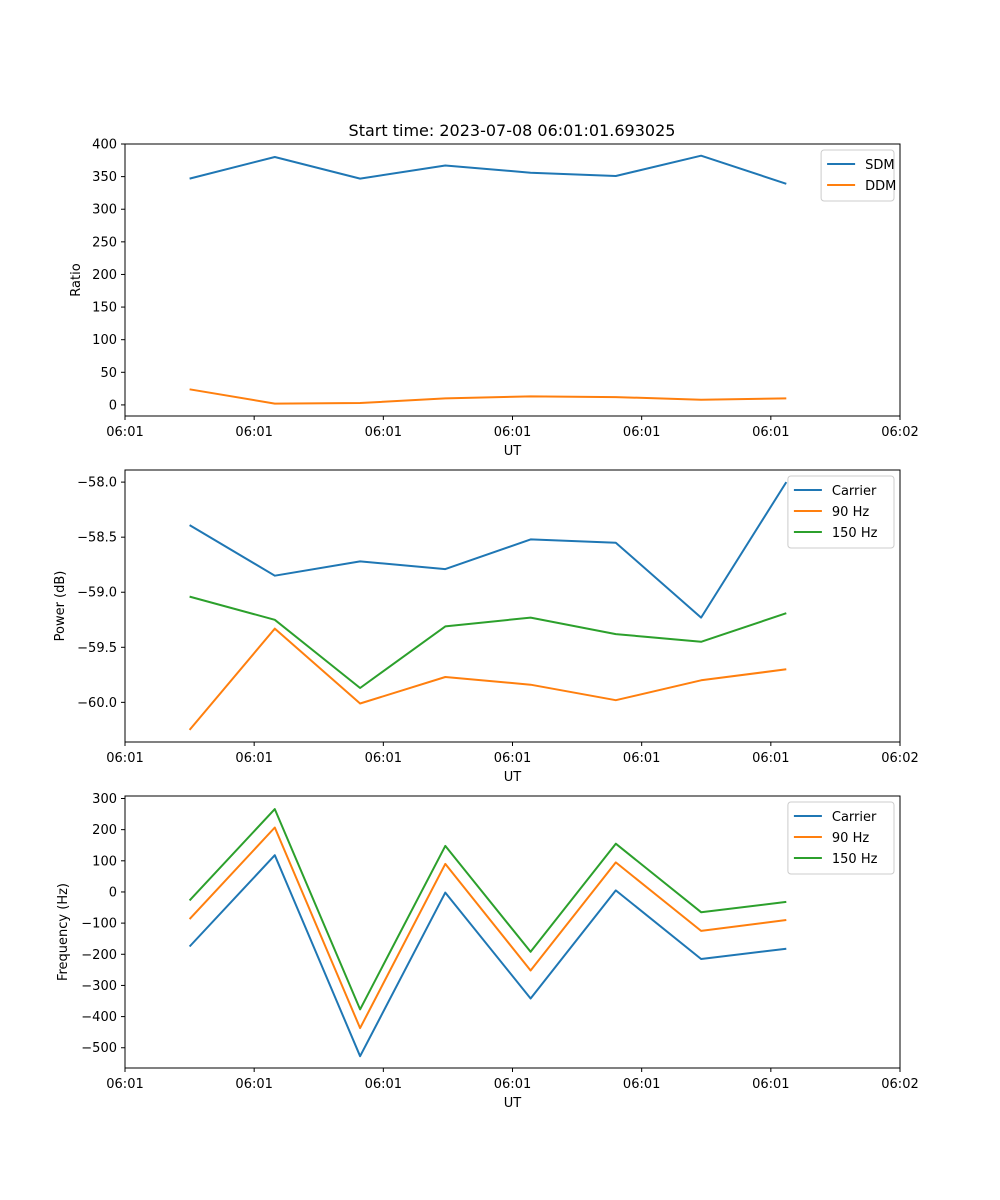  What do you see at coordinates (108, 373) in the screenshot?
I see `y-tick-label: 50` at bounding box center [108, 373].